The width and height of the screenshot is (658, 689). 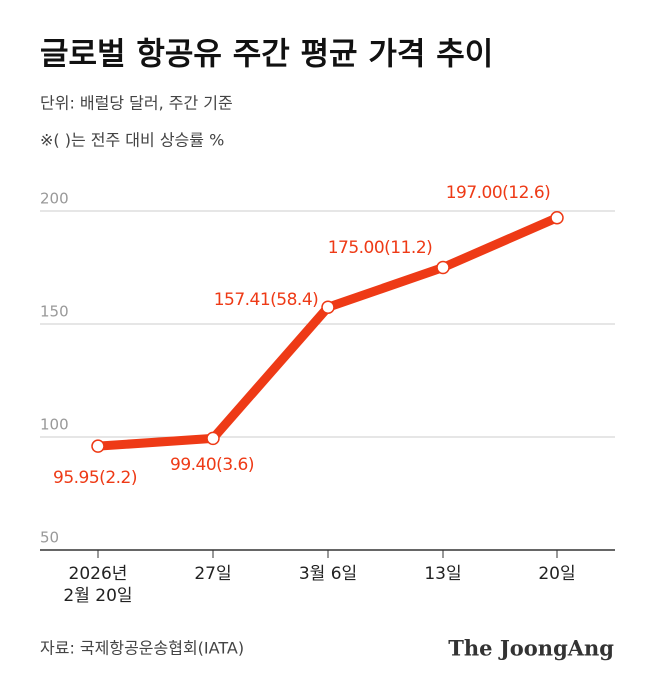 I want to click on x-tick-label: 27일, so click(x=212, y=574).